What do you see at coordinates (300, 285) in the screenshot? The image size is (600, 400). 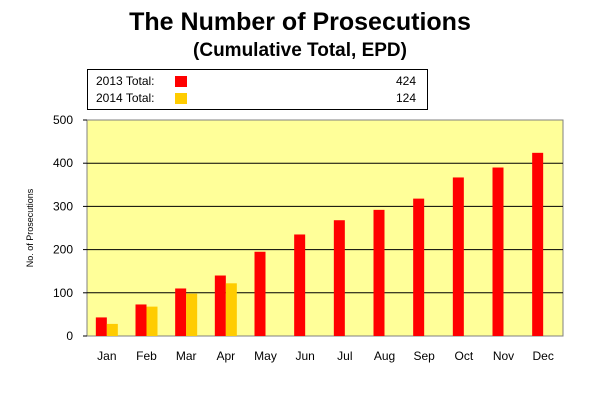 I see `bar-2013-jun` at bounding box center [300, 285].